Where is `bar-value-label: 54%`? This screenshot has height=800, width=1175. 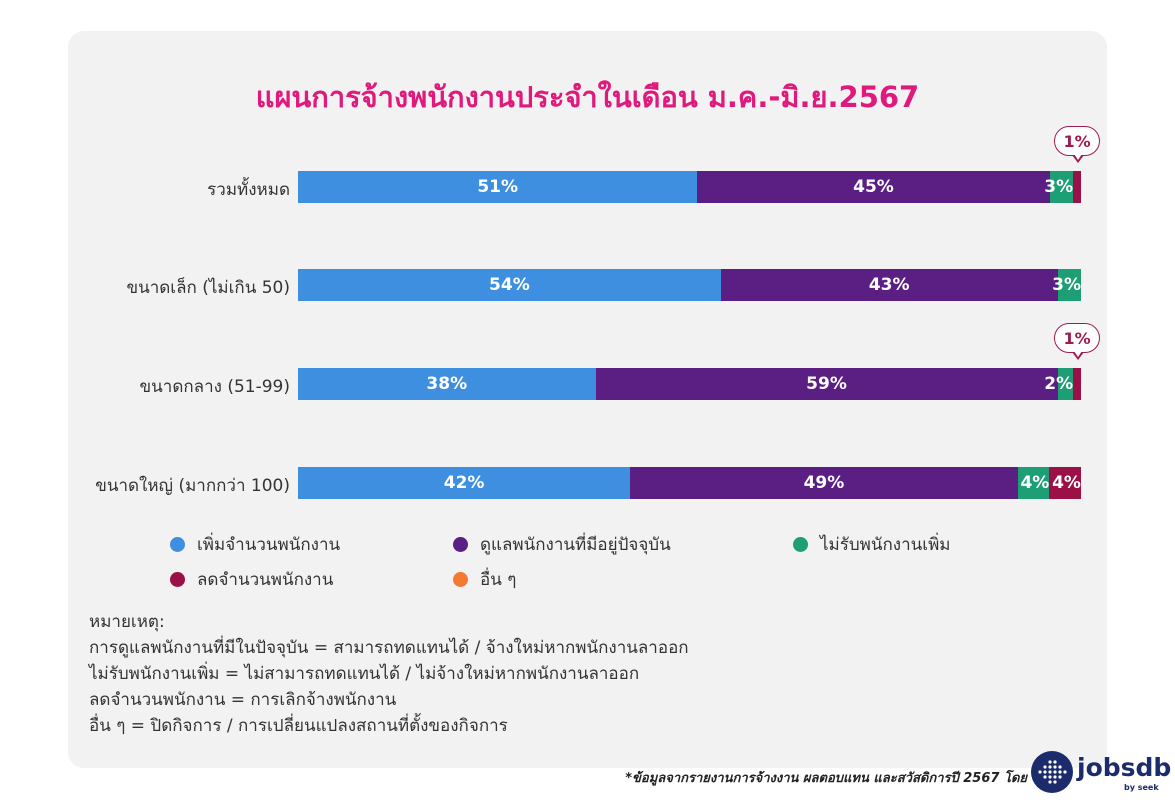
bar-value-label: 54% is located at coordinates (509, 285).